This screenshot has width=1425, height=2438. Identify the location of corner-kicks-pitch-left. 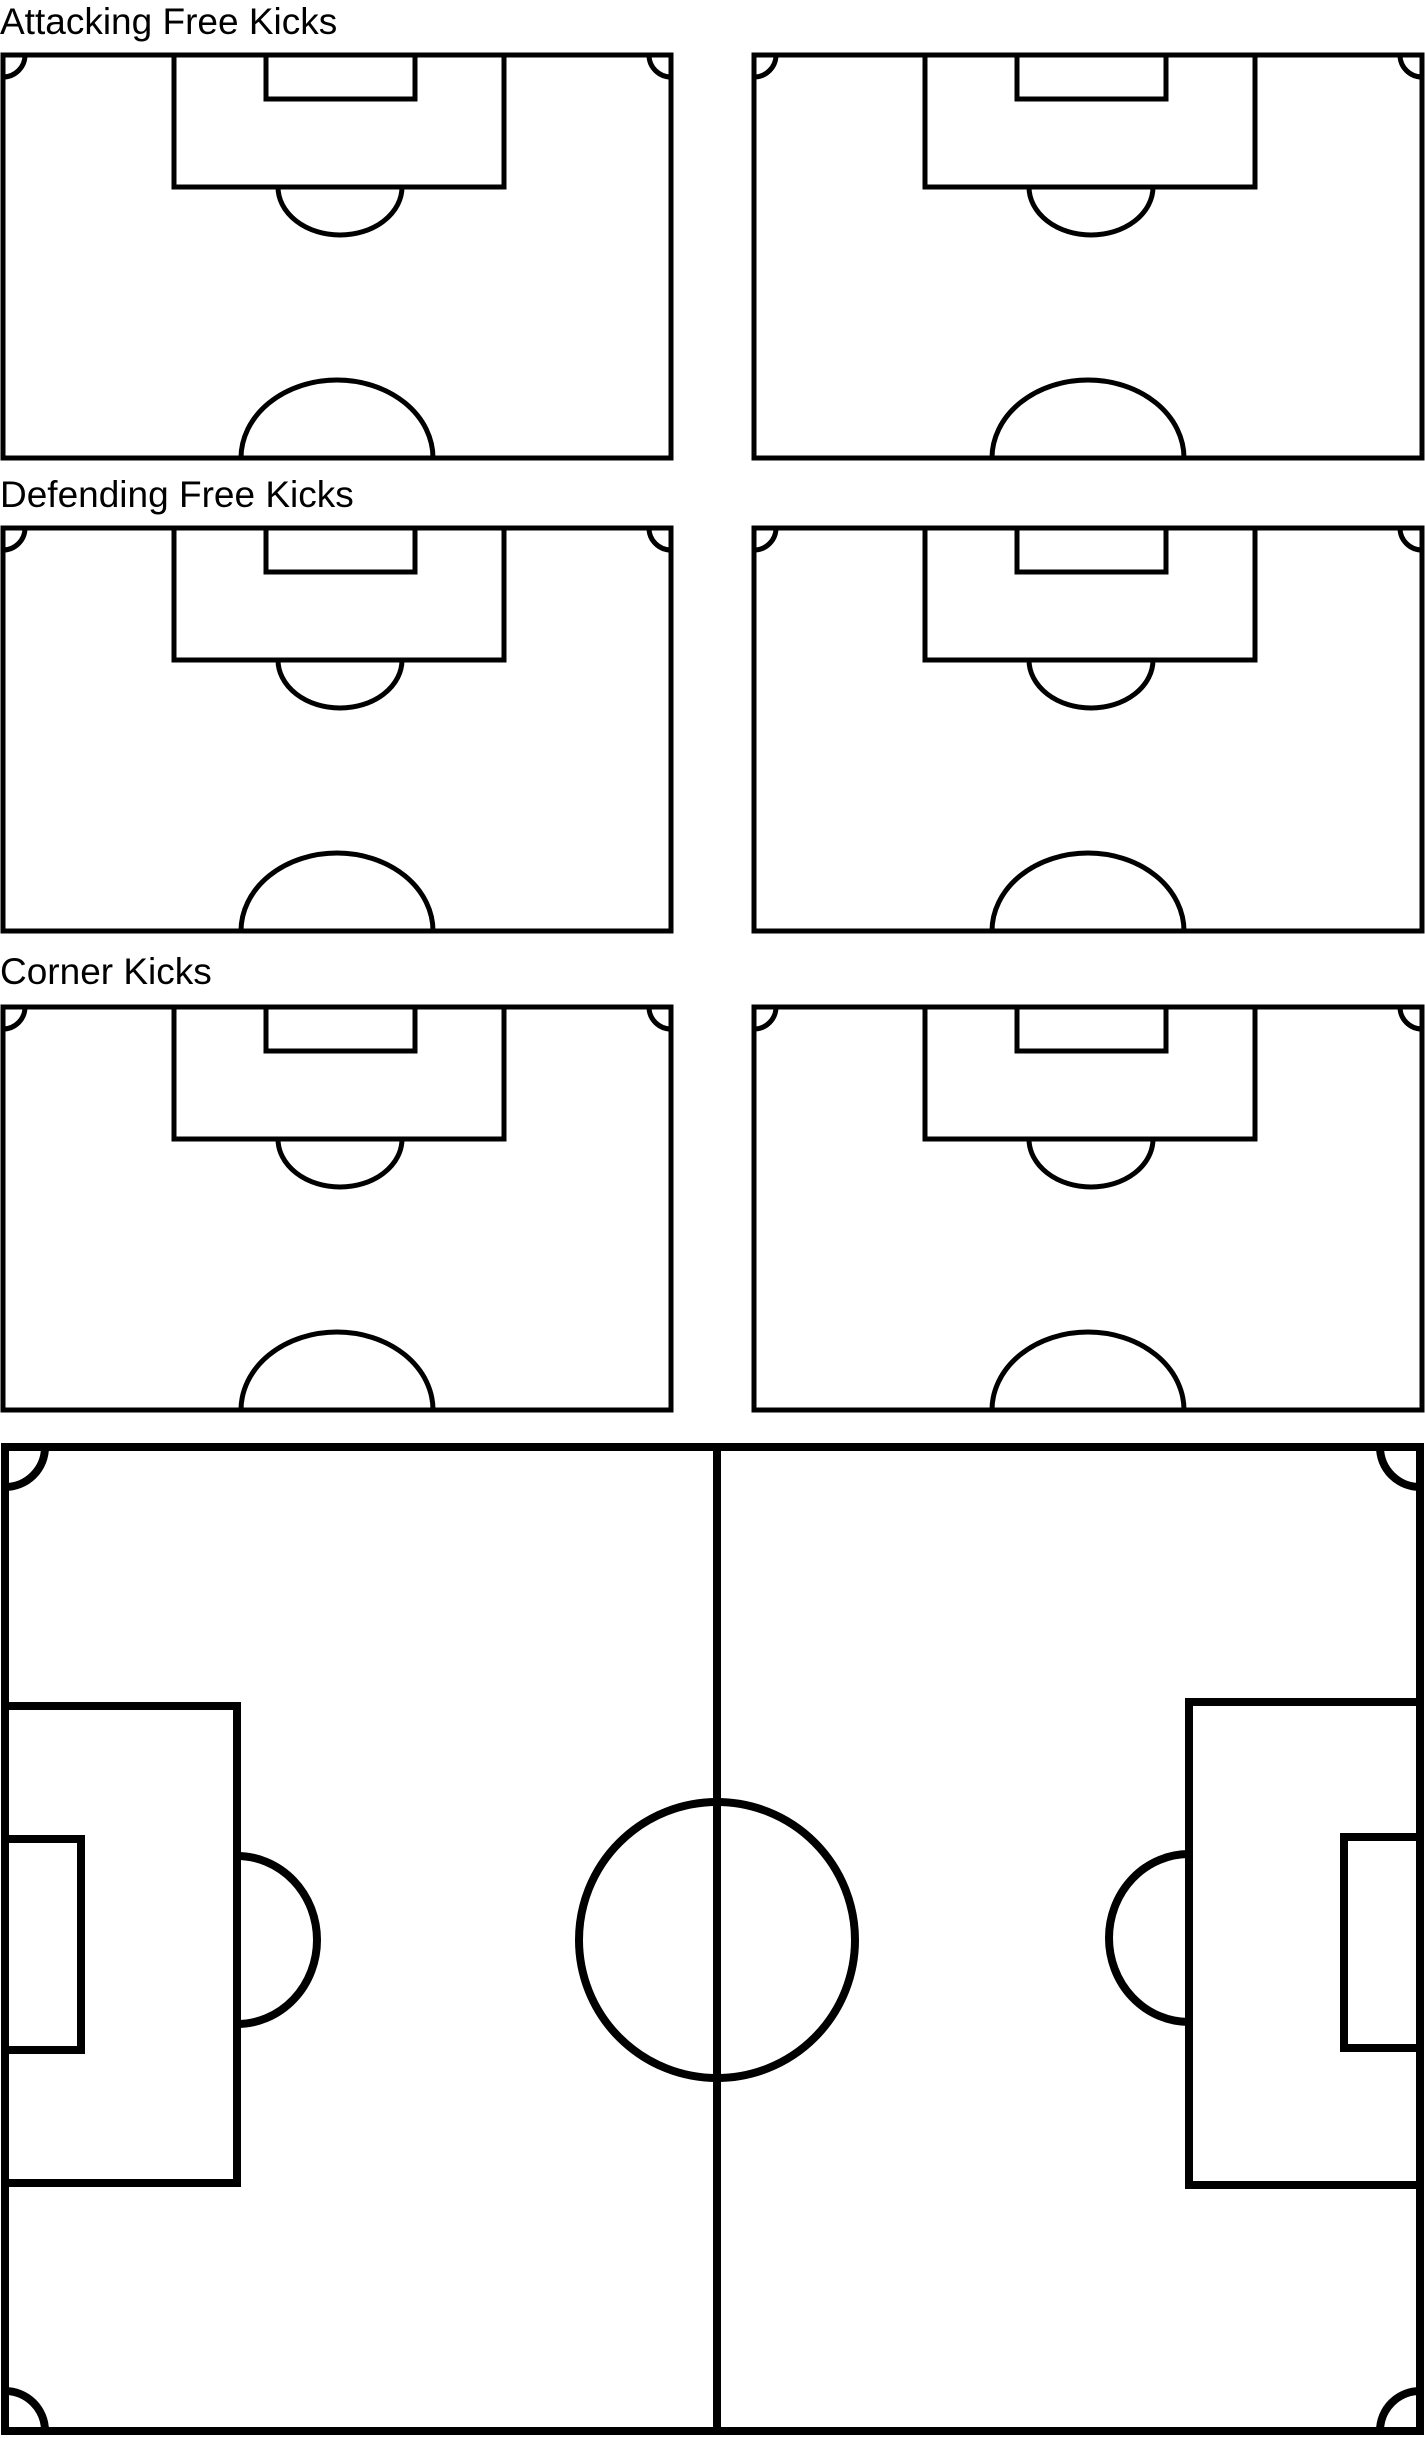
(337, 1208).